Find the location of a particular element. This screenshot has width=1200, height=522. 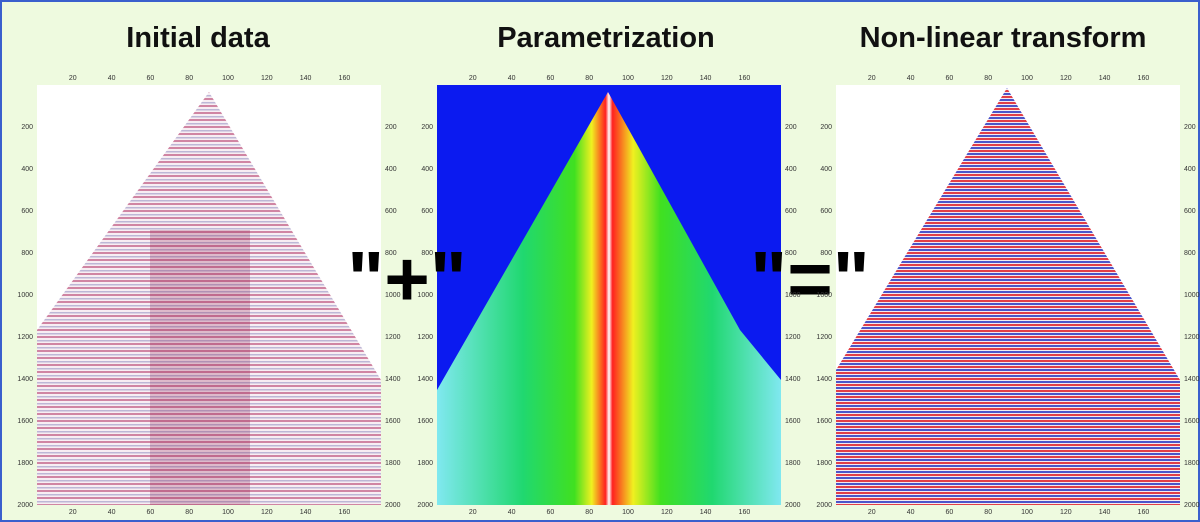

panel-title: Initial data is located at coordinates (198, 38).